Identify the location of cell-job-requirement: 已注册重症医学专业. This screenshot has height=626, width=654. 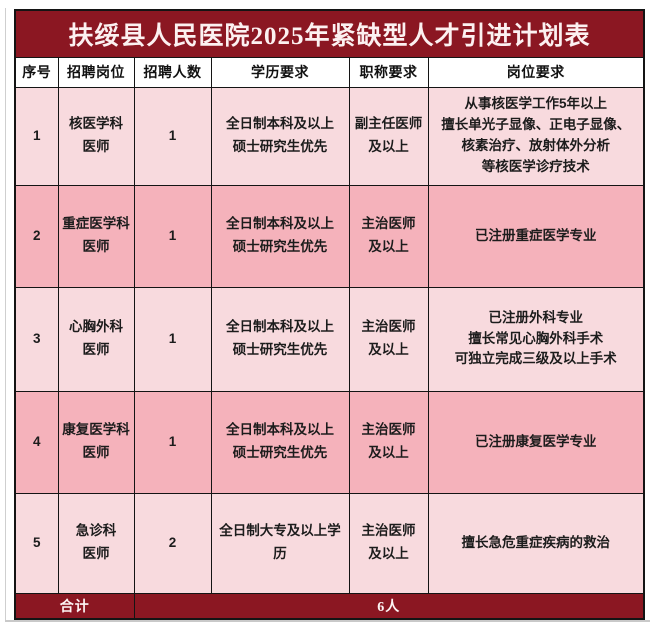
(536, 236).